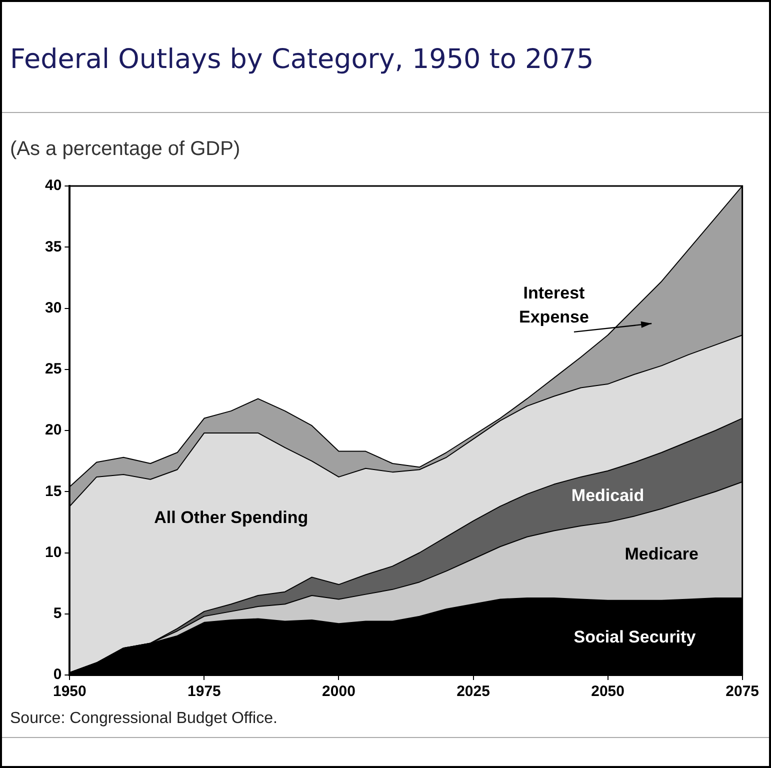 This screenshot has height=768, width=771. I want to click on source-note: Source: Congressional Budget Office., so click(144, 719).